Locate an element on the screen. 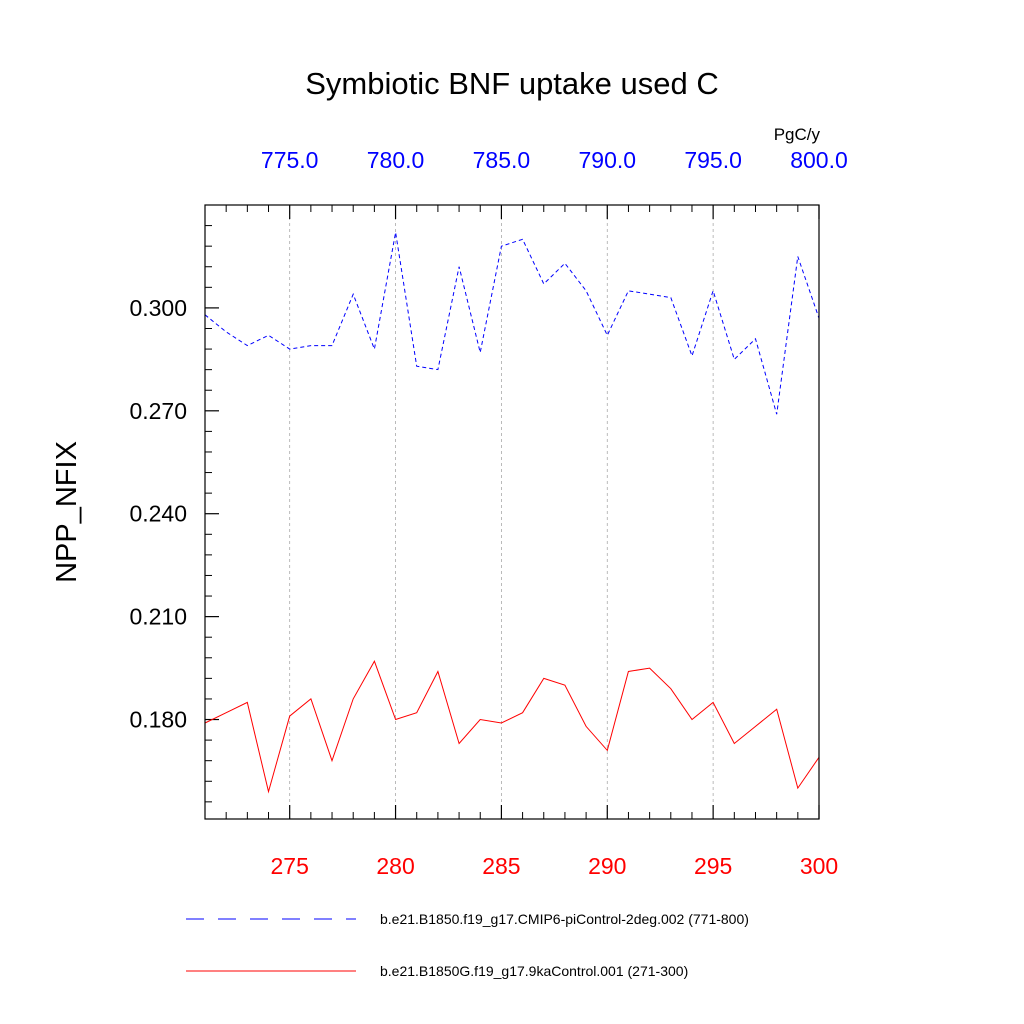  x-top-tick-label: 775.0 is located at coordinates (290, 160).